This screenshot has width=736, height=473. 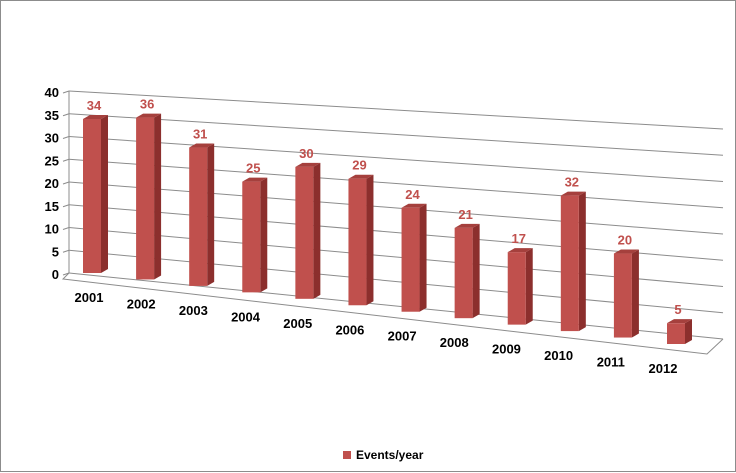 What do you see at coordinates (255, 179) in the screenshot?
I see `bar-top-2004` at bounding box center [255, 179].